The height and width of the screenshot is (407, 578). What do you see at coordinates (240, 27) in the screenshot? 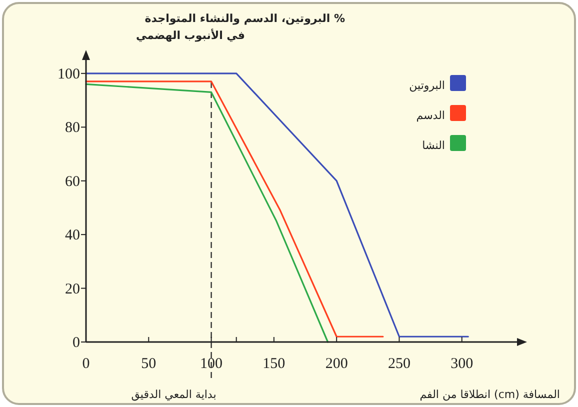
I see `chart-title: % البروتين، الدسم والنشاء المتواجدة في الأنبوب الهضمي` at bounding box center [240, 27].